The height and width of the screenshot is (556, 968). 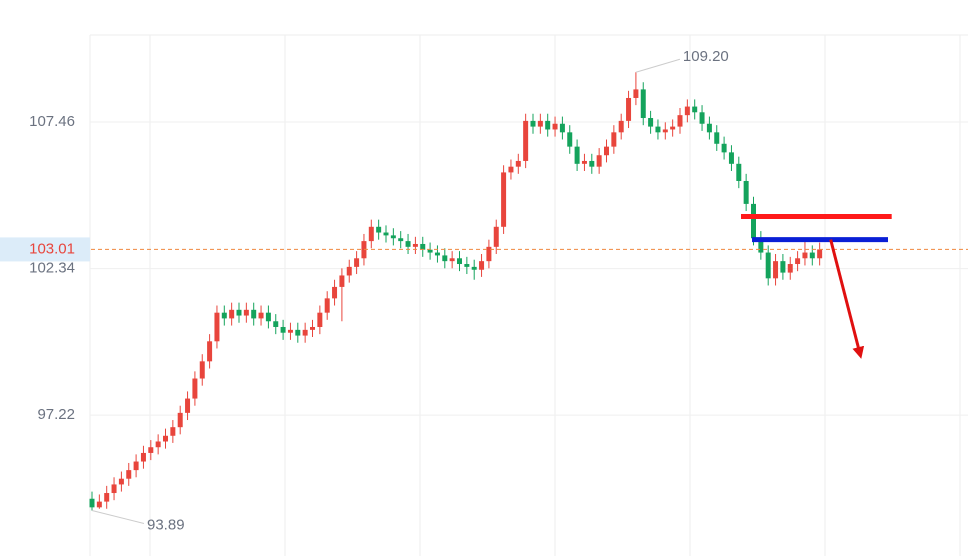 I want to click on high-label: 109.20, so click(x=706, y=56).